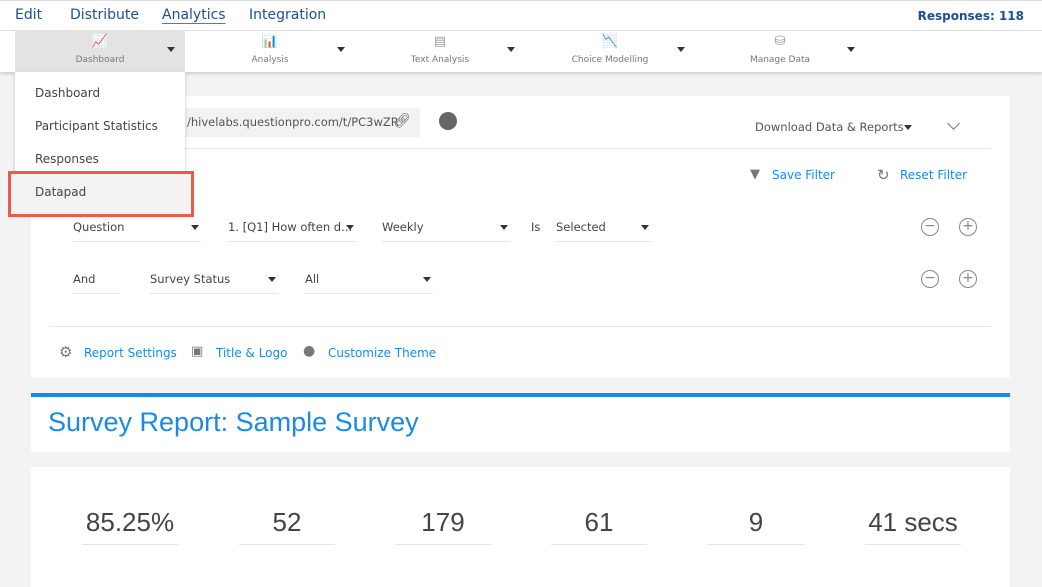  I want to click on line-chart-icon: 📈, so click(100, 41).